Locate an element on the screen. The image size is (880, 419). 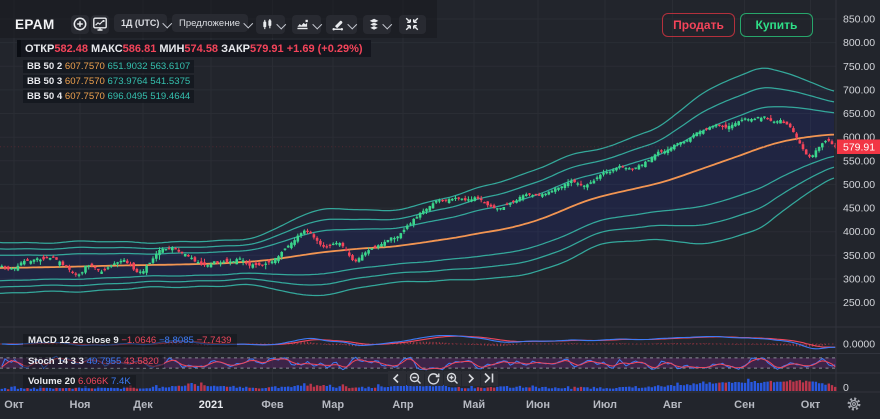
svg-text: 300.00 is located at coordinates (859, 280).